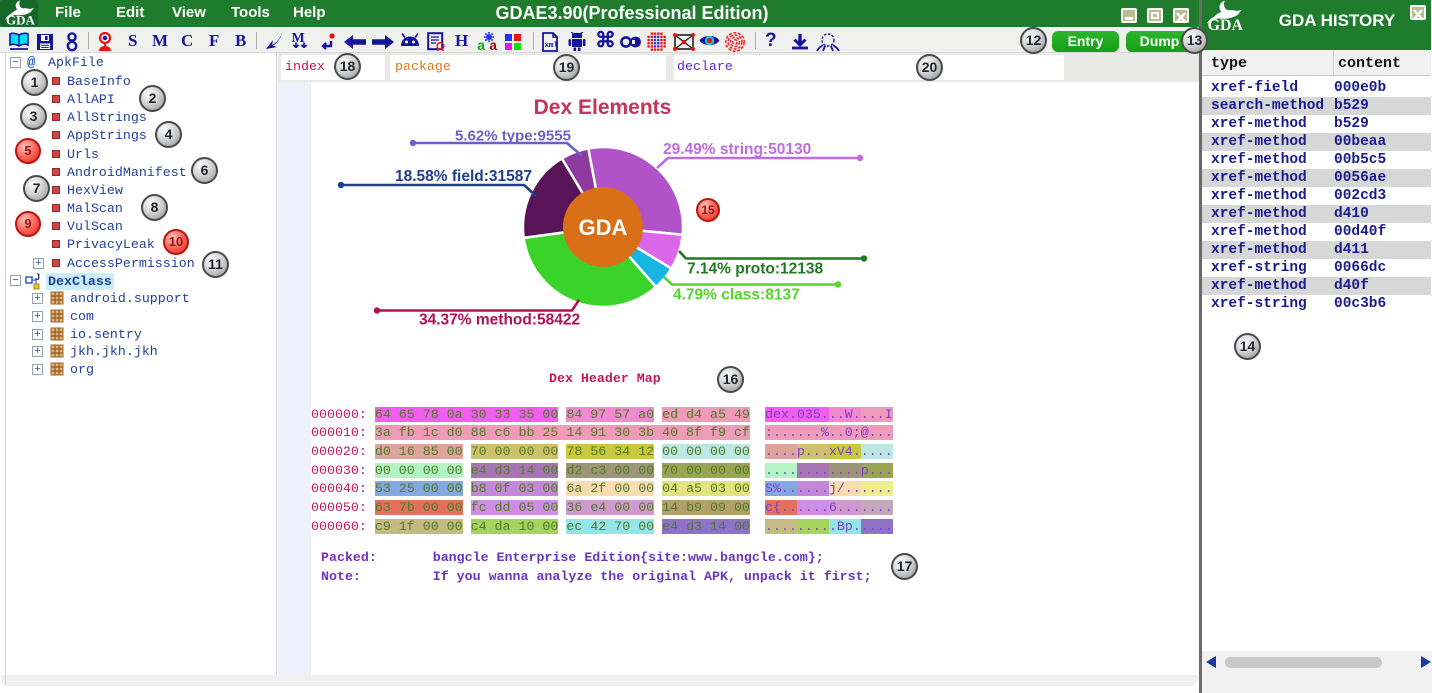 The width and height of the screenshot is (1432, 693). Describe the element at coordinates (463, 176) in the screenshot. I see `svg-text: 18.58% field:31587` at that location.